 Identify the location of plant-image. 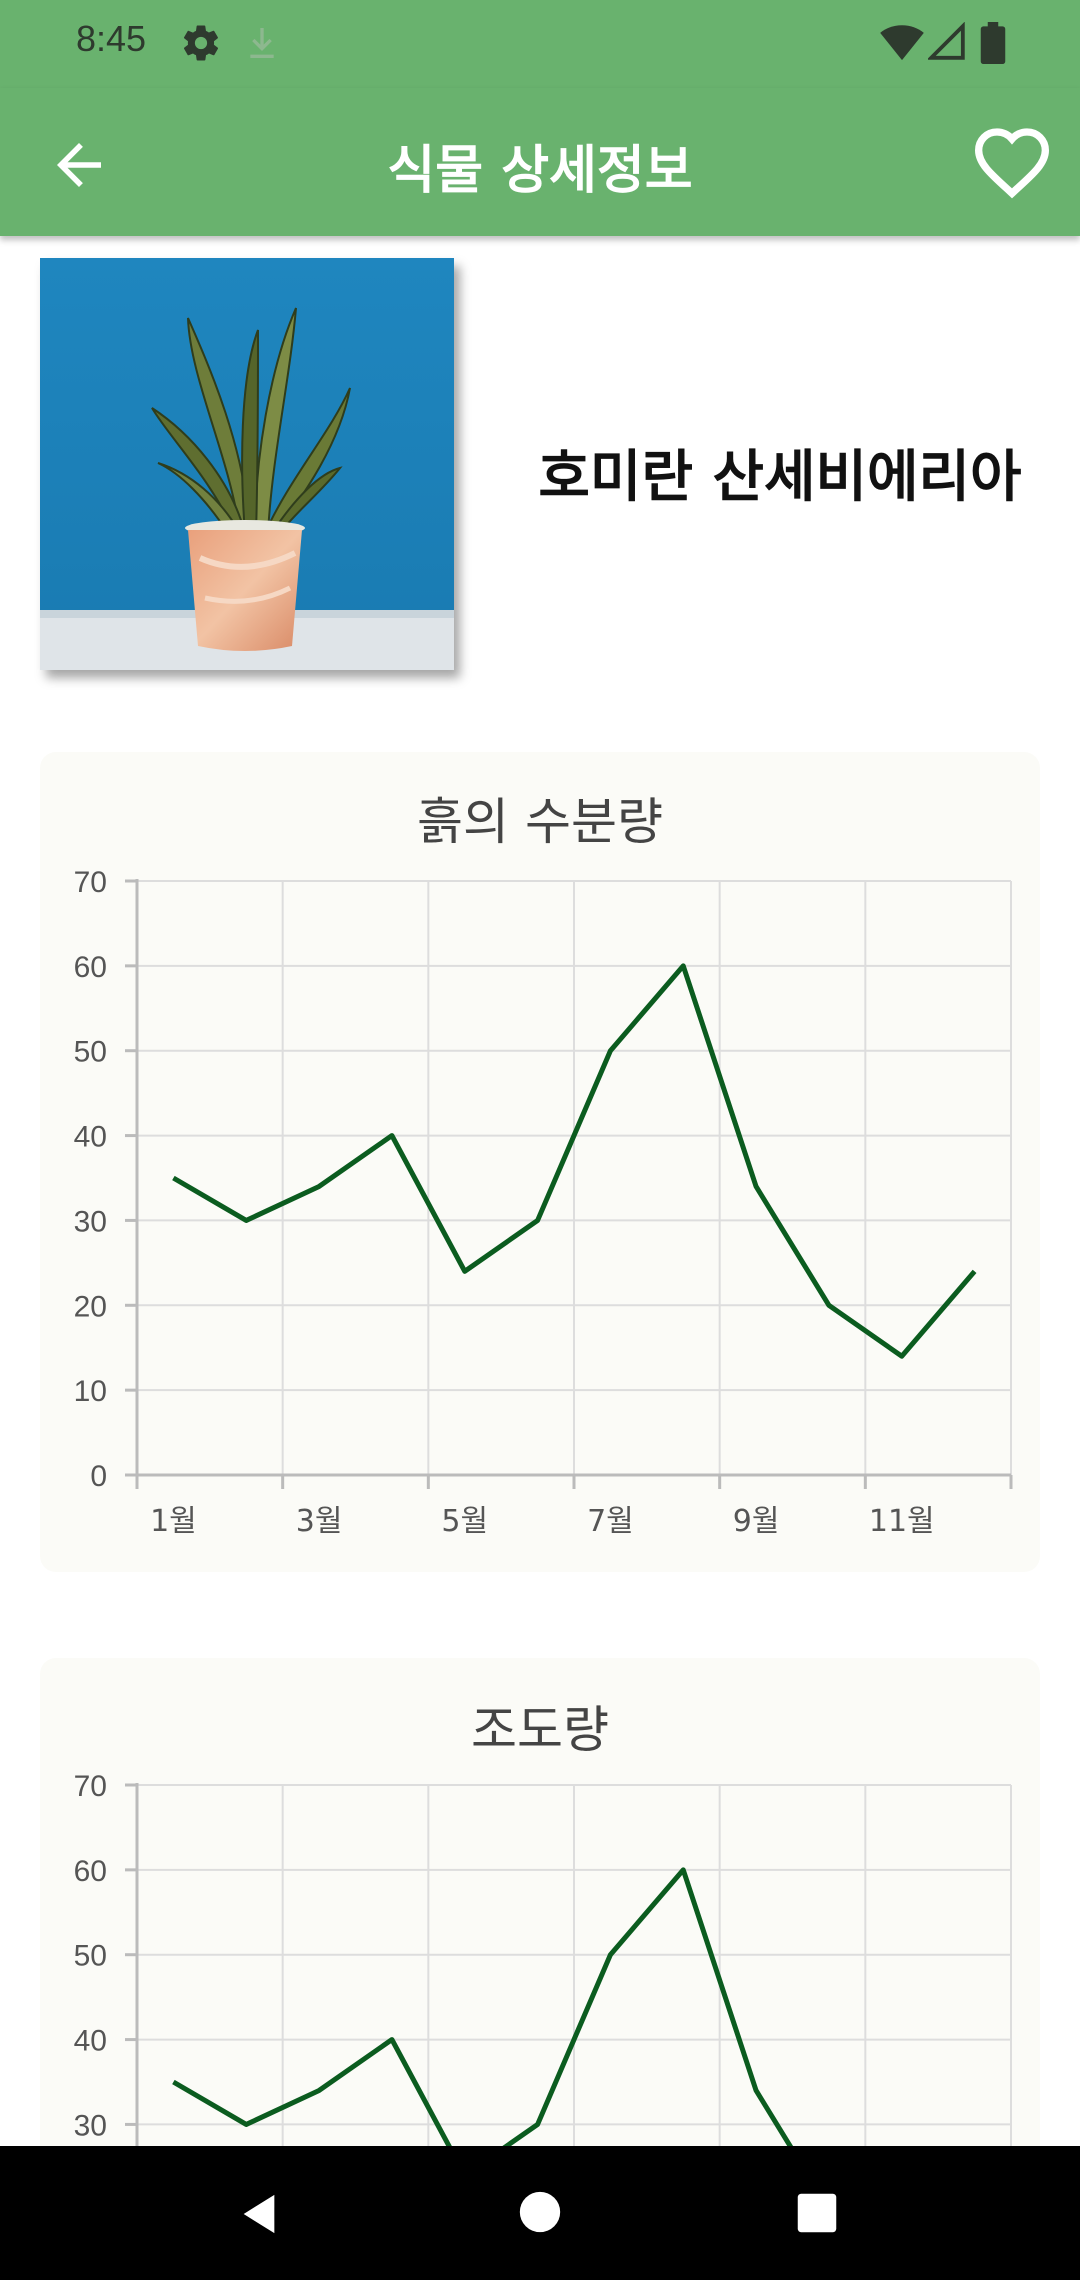
(247, 464).